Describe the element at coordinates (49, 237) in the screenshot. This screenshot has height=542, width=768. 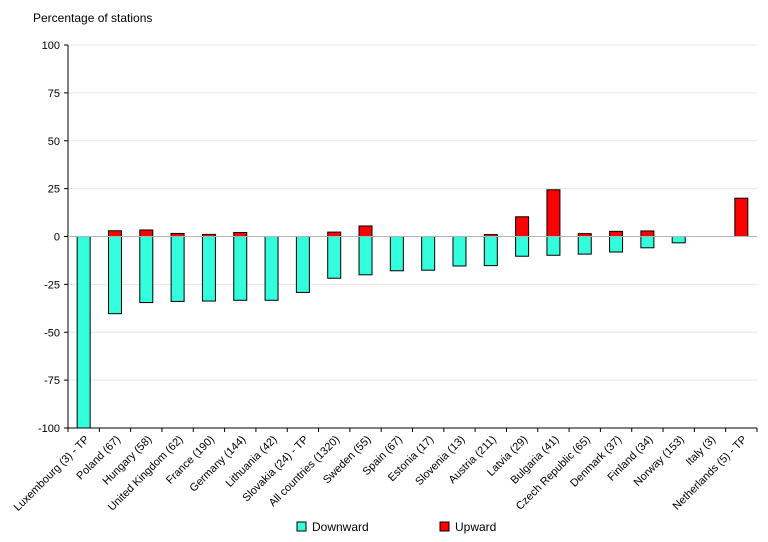
I see `y-tick-labels: 100 75 50 25 0 -25 -50 -75 -100` at that location.